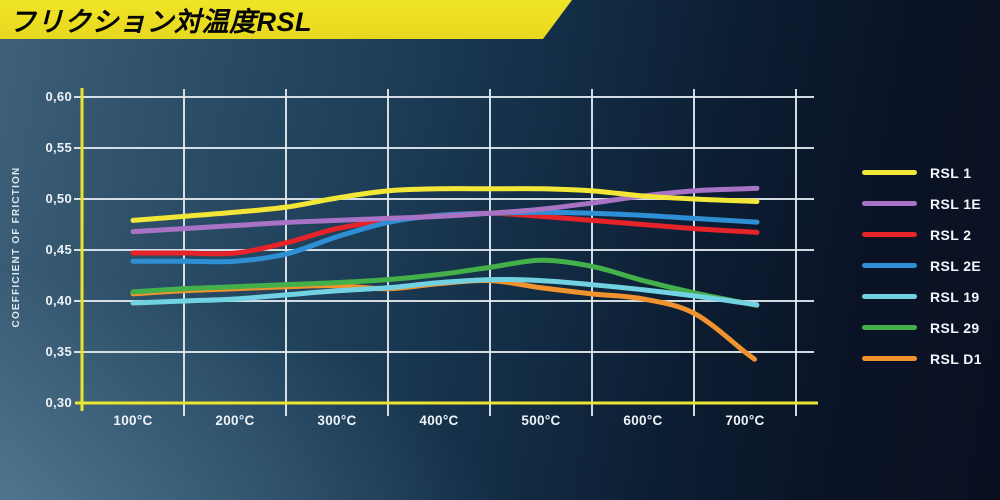 This screenshot has height=500, width=1000. What do you see at coordinates (956, 265) in the screenshot?
I see `legend-label: RSL 2E` at bounding box center [956, 265].